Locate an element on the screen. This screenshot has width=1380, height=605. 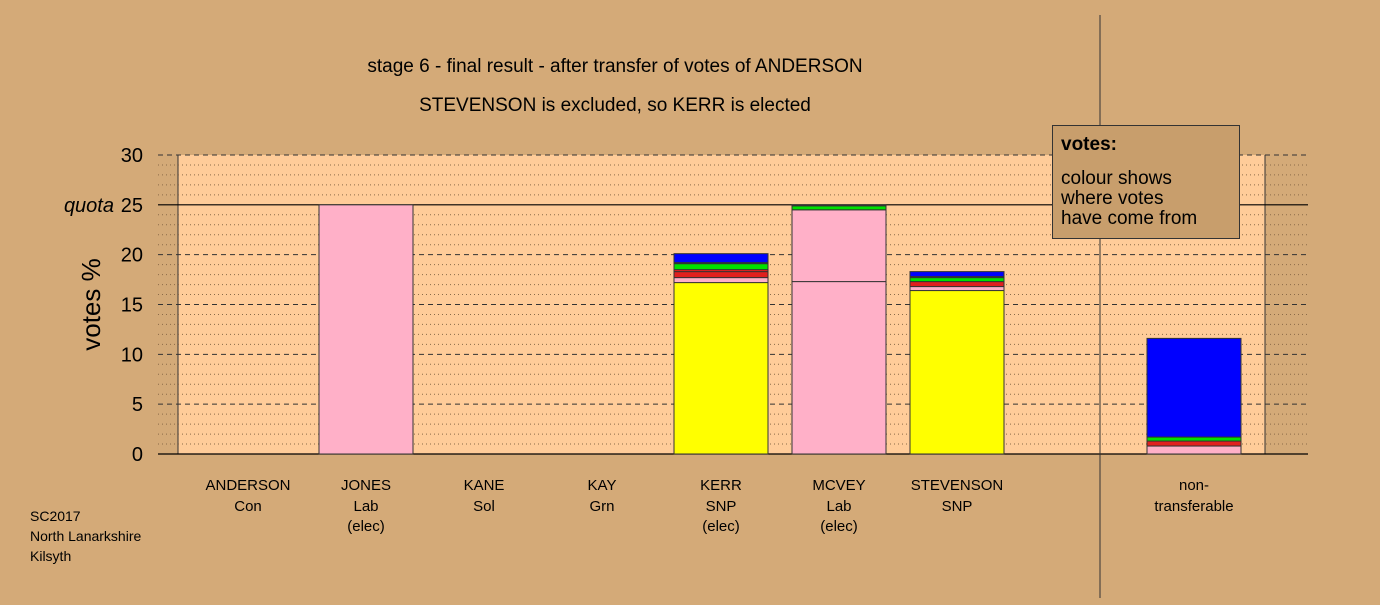
y-tick-label: 0 is located at coordinates (137, 455).